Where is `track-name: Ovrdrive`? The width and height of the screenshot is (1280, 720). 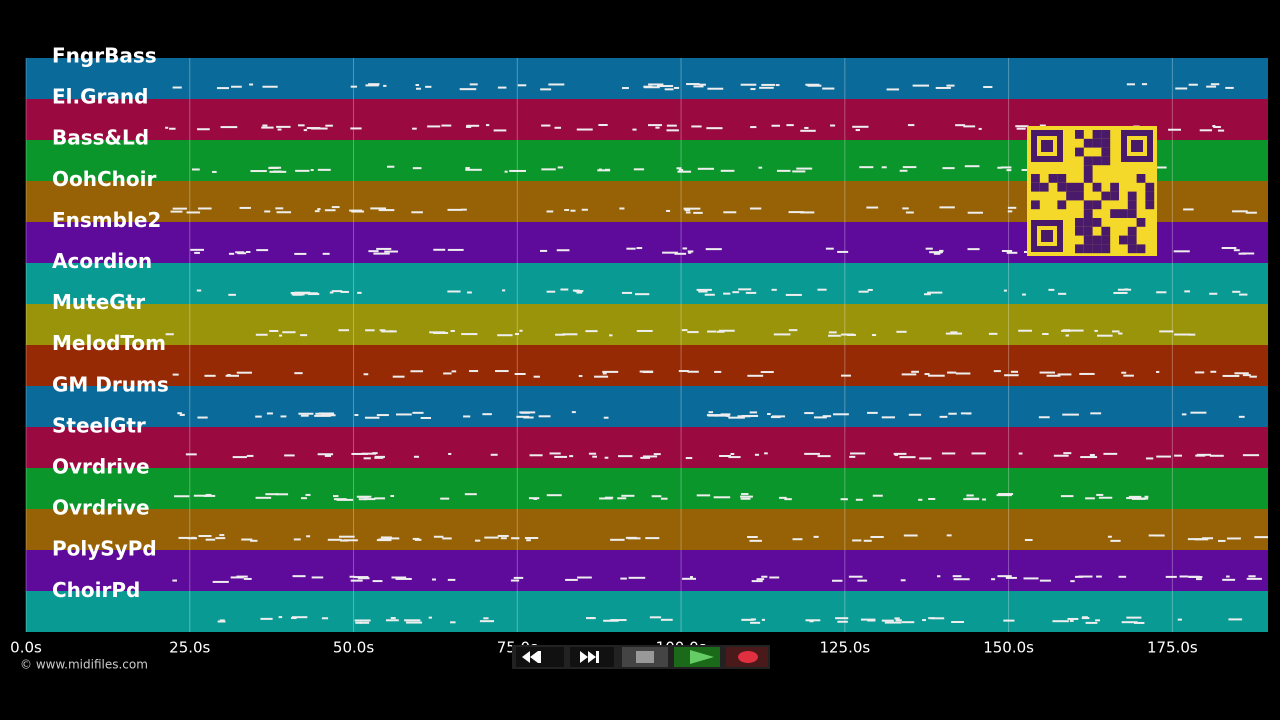 track-name: Ovrdrive is located at coordinates (101, 508).